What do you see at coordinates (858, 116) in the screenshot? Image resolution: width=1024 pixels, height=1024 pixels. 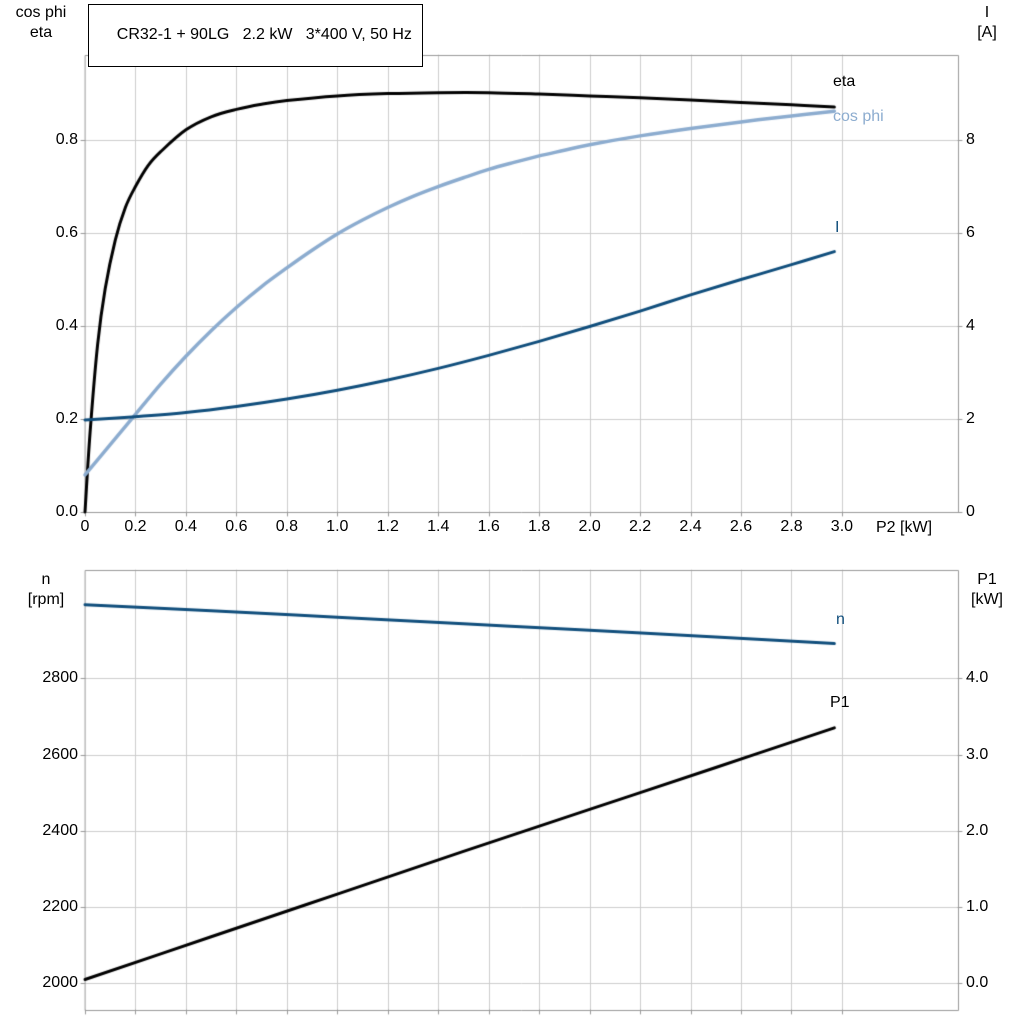 I see `cos-phi-curve-label: cos phi` at bounding box center [858, 116].